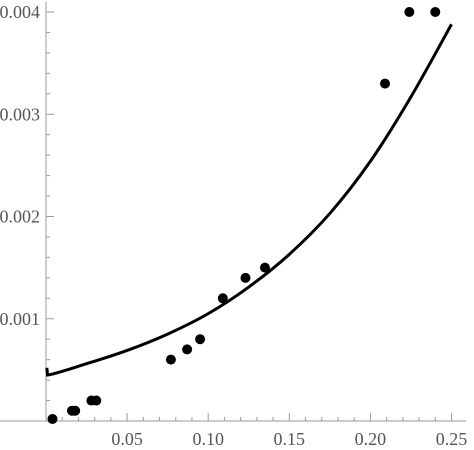 The width and height of the screenshot is (474, 450). Describe the element at coordinates (208, 439) in the screenshot. I see `x-tick-label: 0.10` at that location.